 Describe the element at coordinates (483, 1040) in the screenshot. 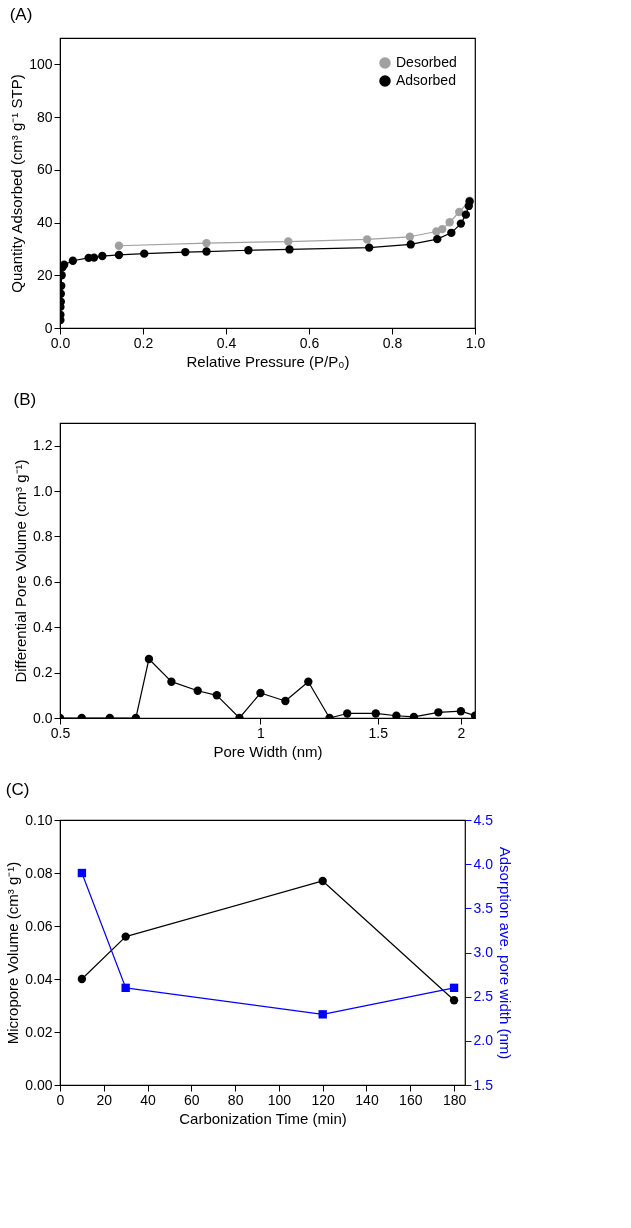

I see `y2-tick-label: 2.0` at that location.